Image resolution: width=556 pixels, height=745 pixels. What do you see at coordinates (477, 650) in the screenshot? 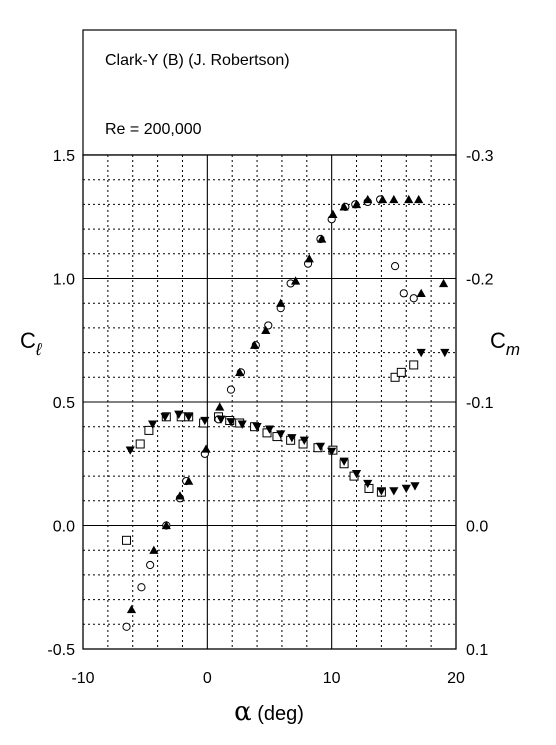
I see `y-right-tick-label: 0.1` at bounding box center [477, 650].